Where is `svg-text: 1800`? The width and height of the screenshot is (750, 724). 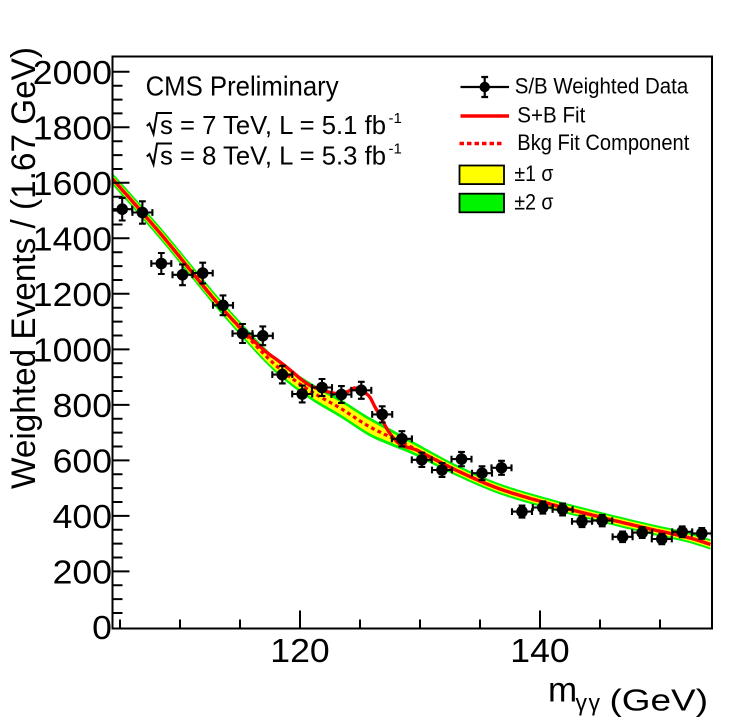
svg-text: 1800 is located at coordinates (72, 128).